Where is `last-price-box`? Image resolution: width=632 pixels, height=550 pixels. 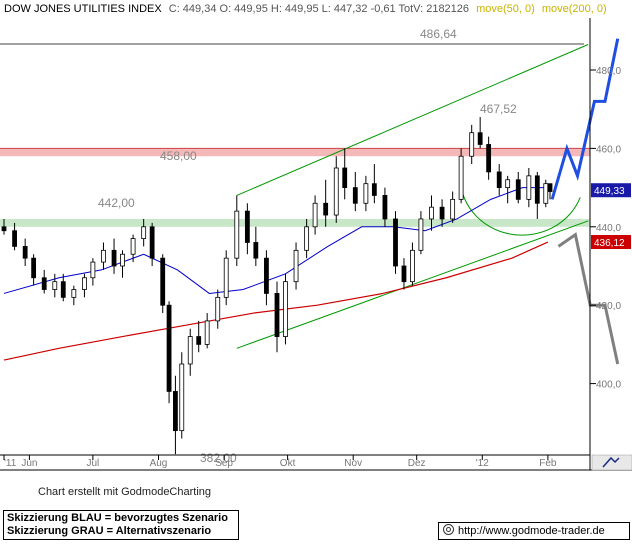 last-price-box is located at coordinates (611, 190).